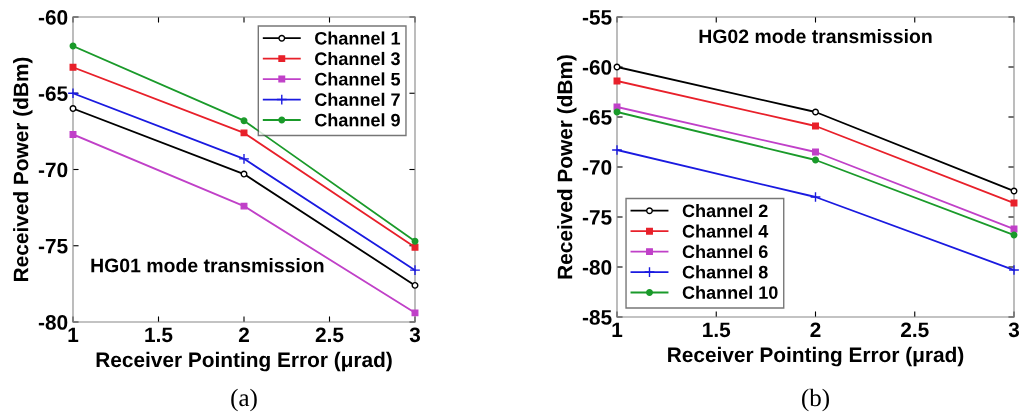 The height and width of the screenshot is (416, 1027). Describe the element at coordinates (357, 99) in the screenshot. I see `legend-label: Channel 7` at that location.